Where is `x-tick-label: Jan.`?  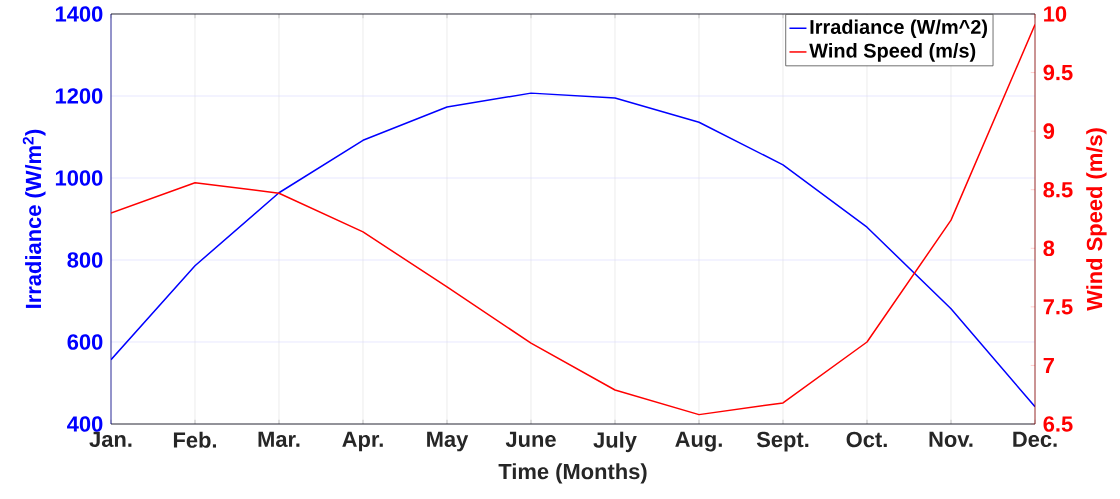 x-tick-label: Jan. is located at coordinates (110, 439).